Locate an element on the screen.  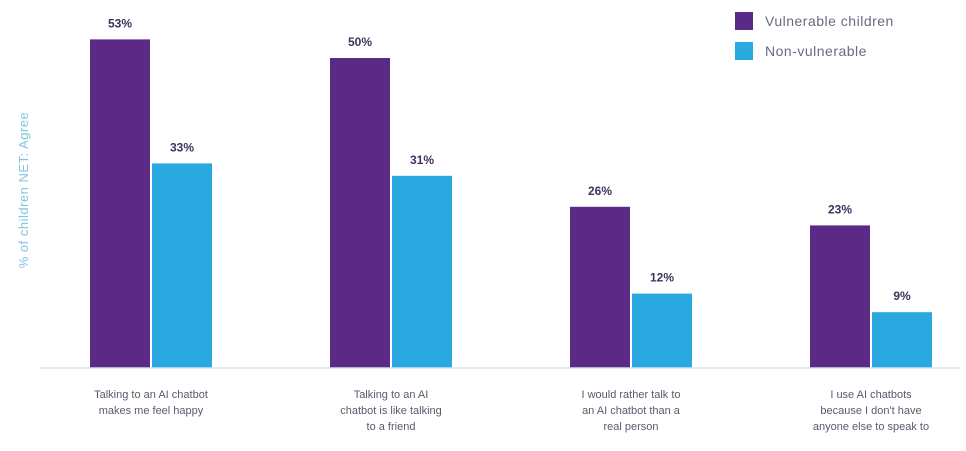
y-axis-label: % of children NET: Agree is located at coordinates (23, 190).